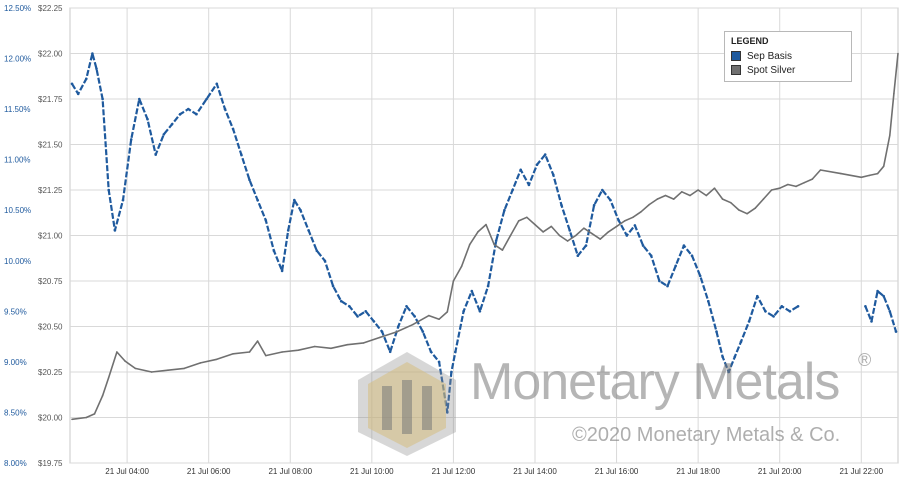  What do you see at coordinates (209, 471) in the screenshot?
I see `x-tick-label: 21 Jul 06:00` at bounding box center [209, 471].